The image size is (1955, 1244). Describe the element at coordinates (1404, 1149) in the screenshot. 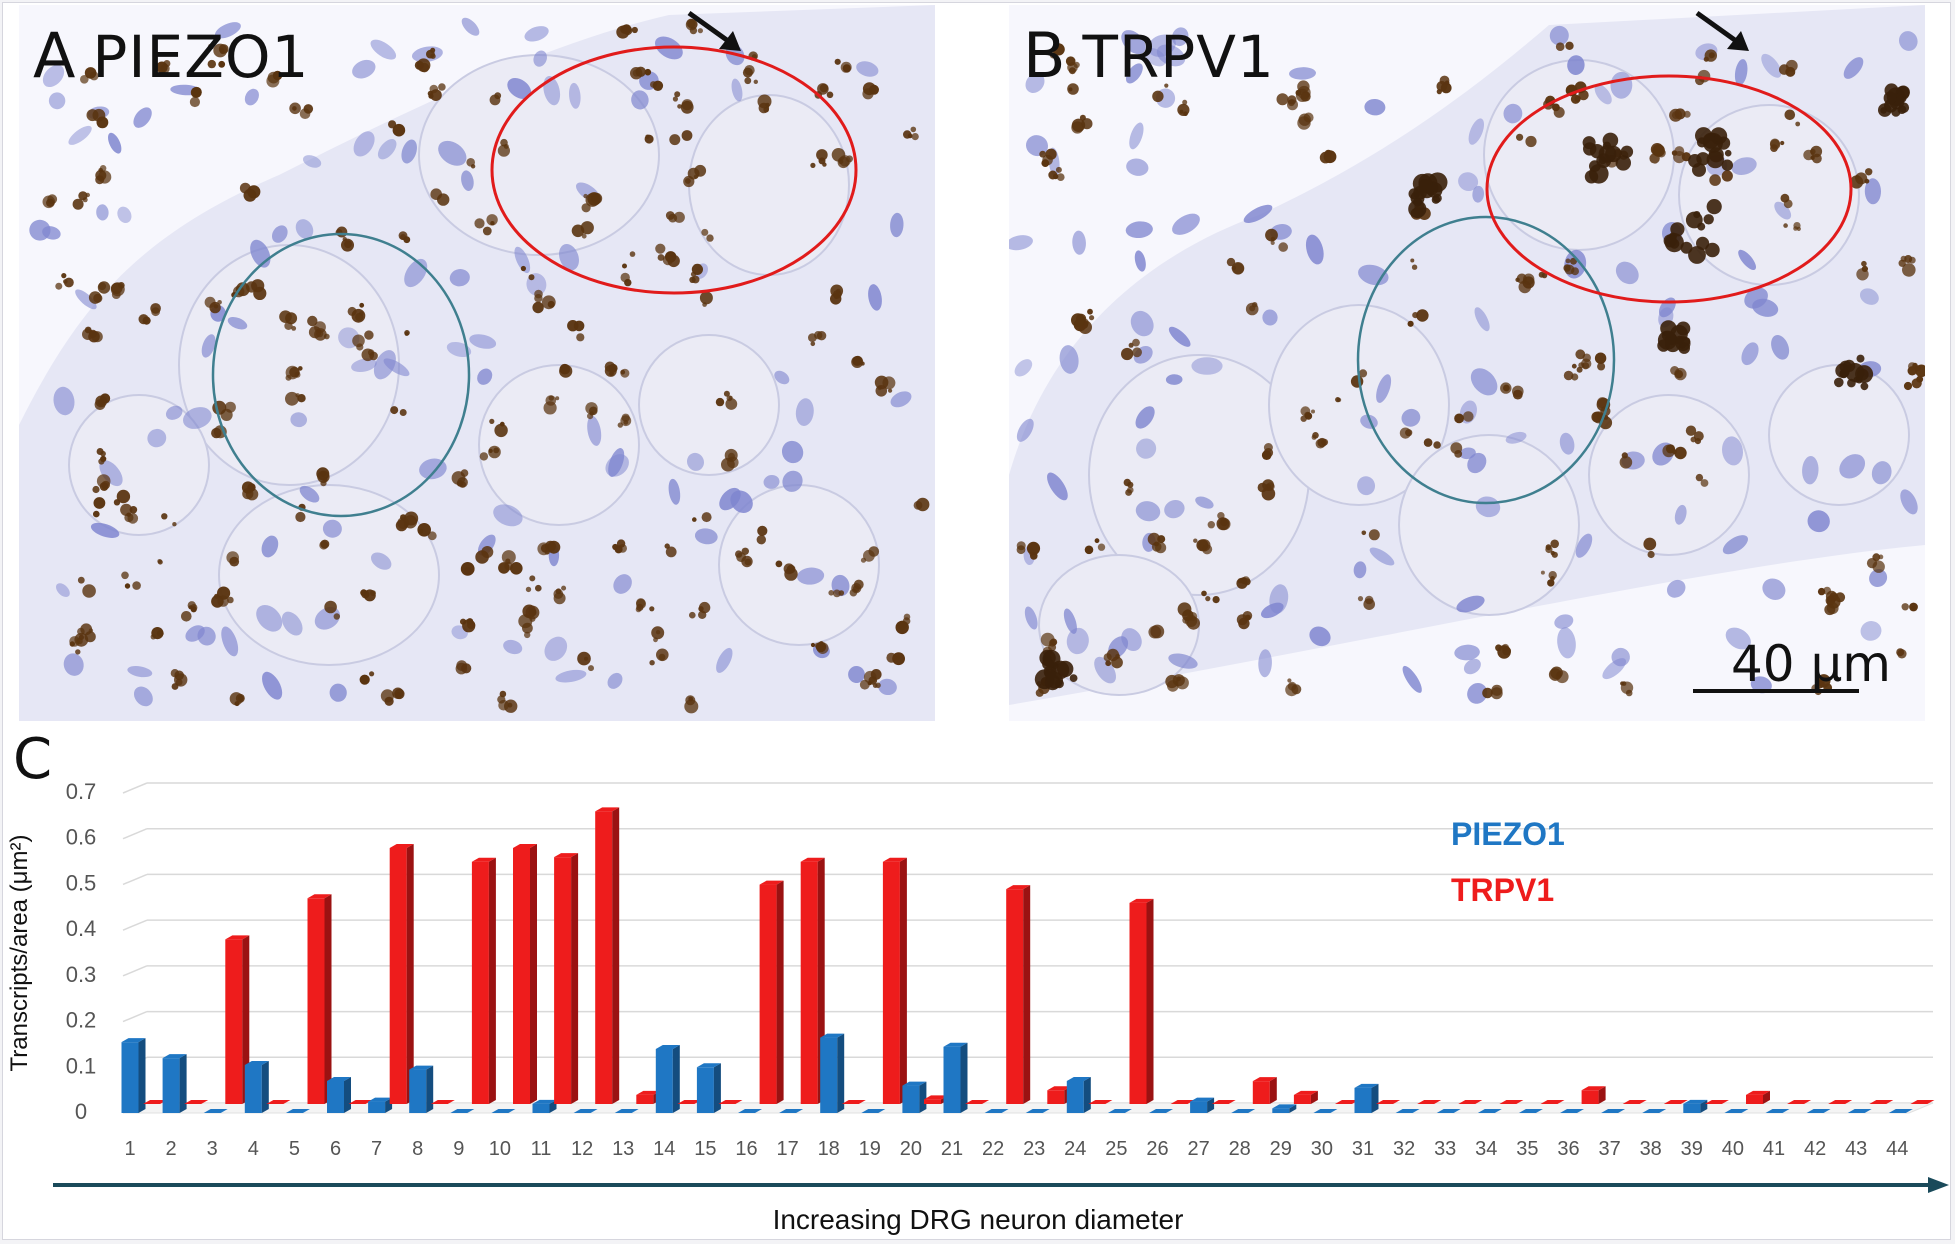

I see `x-tick-label: 32` at that location.